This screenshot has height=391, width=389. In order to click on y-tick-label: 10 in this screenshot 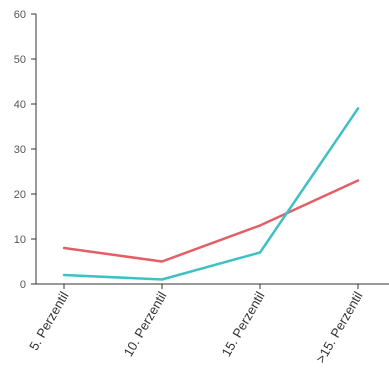, I will do `click(20, 240)`.